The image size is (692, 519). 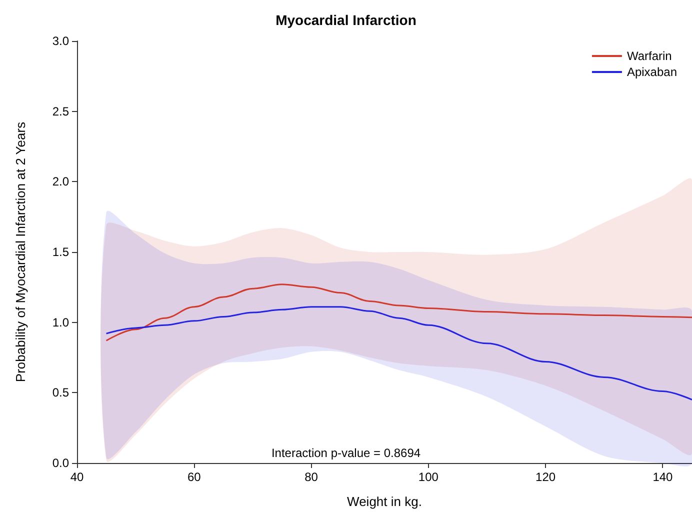 I want to click on line-series, so click(x=399, y=313).